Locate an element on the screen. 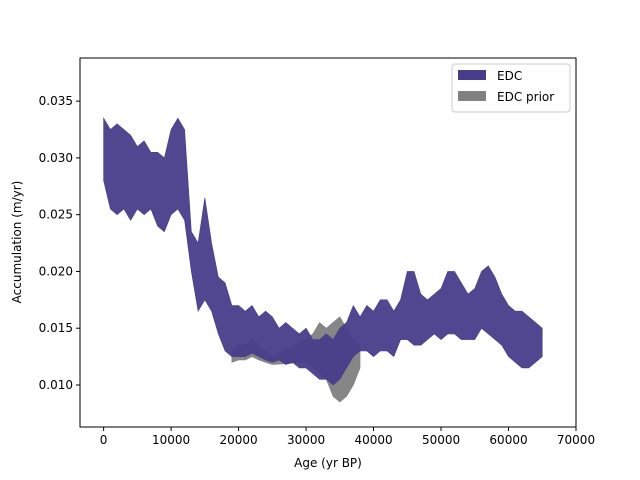 The image size is (640, 480). legend-label-edc-prior: EDC prior is located at coordinates (525, 97).